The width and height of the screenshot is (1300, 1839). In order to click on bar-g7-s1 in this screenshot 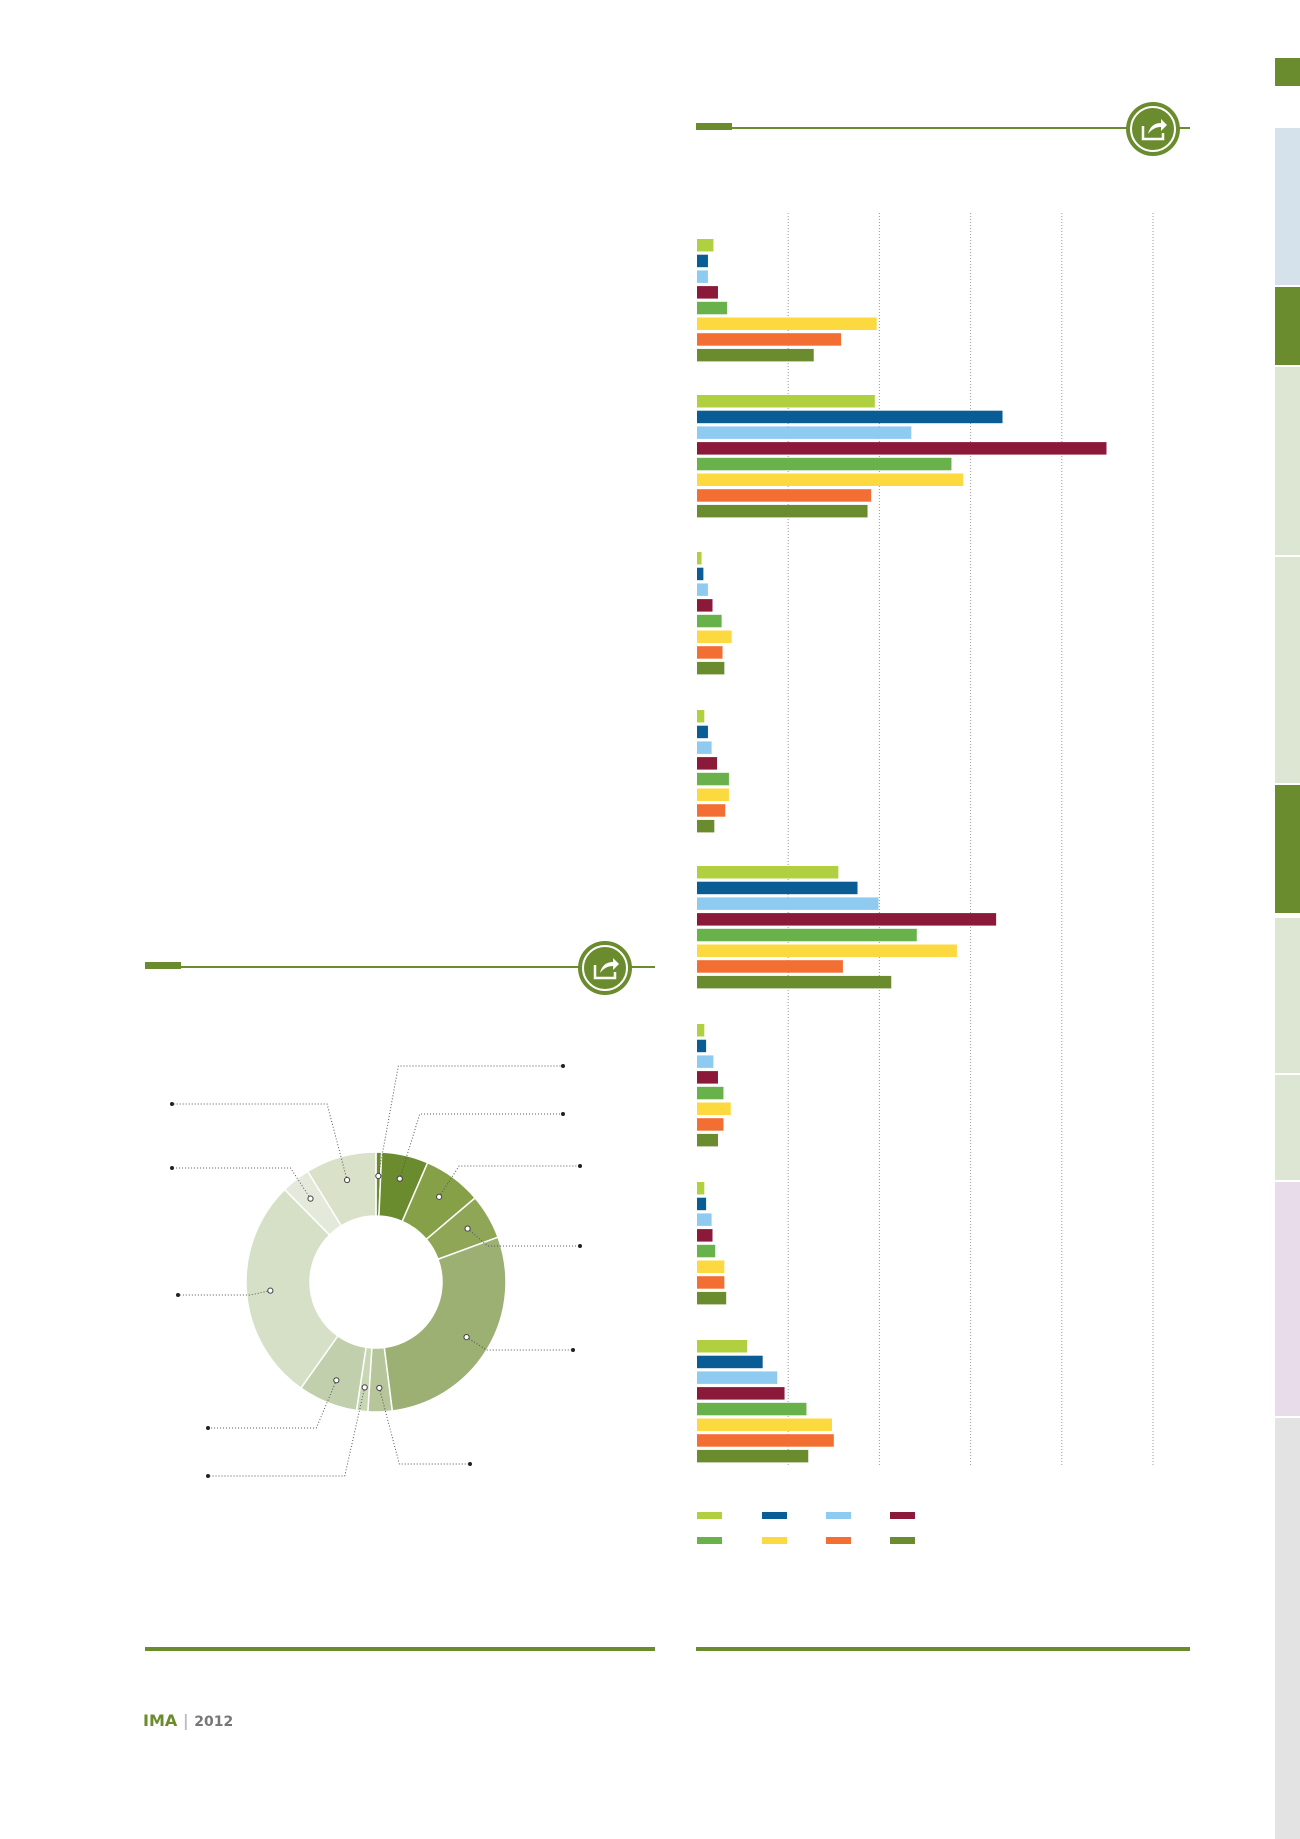, I will do `click(701, 1188)`.